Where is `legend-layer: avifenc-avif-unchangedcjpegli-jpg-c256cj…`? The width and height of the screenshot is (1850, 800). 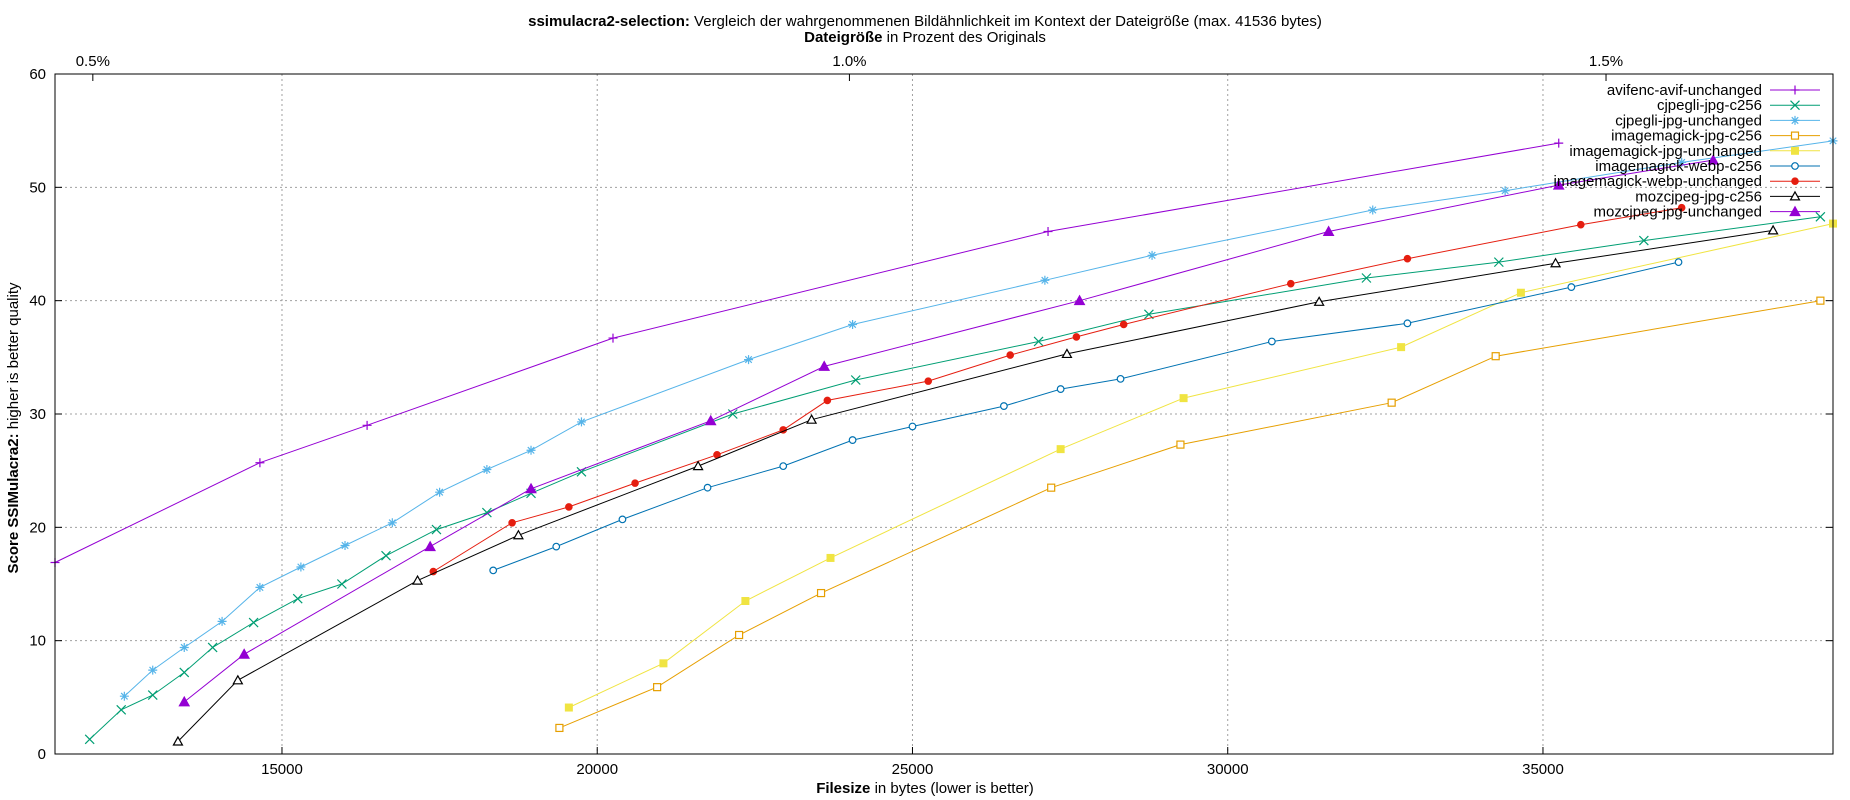 legend-layer: avifenc-avif-unchangedcjpegli-jpg-c256cj… is located at coordinates (1687, 151).